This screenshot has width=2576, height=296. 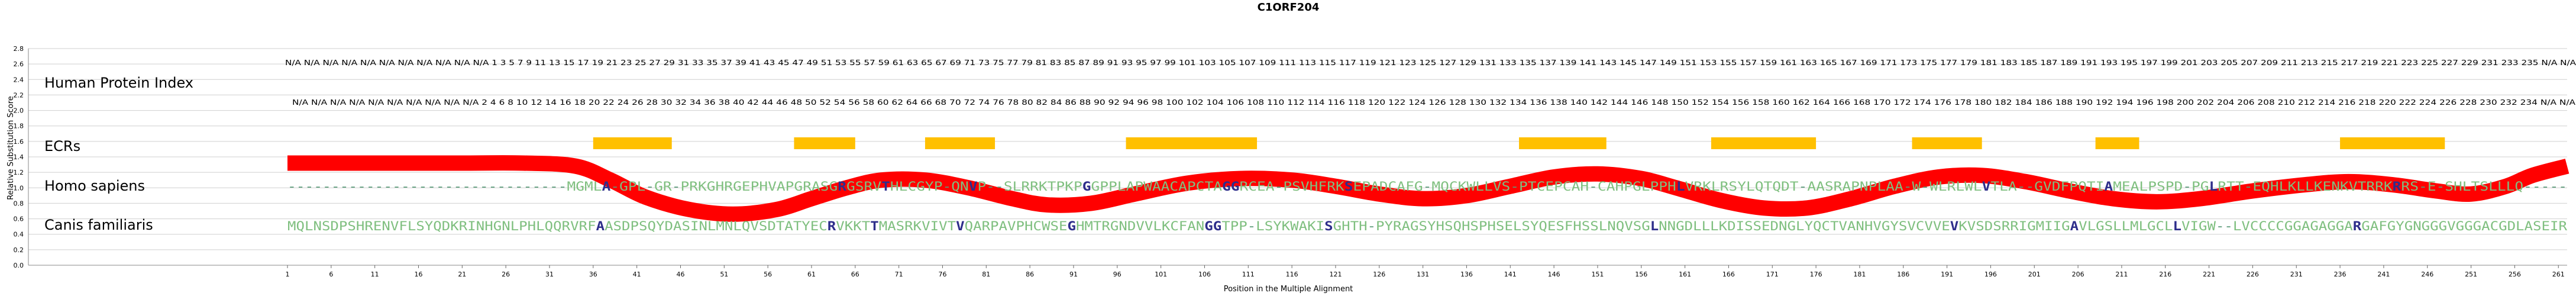 I want to click on x-tick-label: 221, so click(x=2209, y=274).